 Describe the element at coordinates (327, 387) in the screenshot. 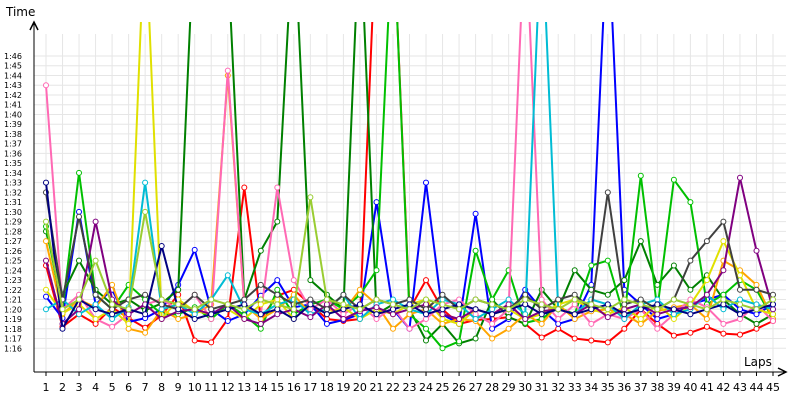

I see `x-tick-label: 18` at that location.